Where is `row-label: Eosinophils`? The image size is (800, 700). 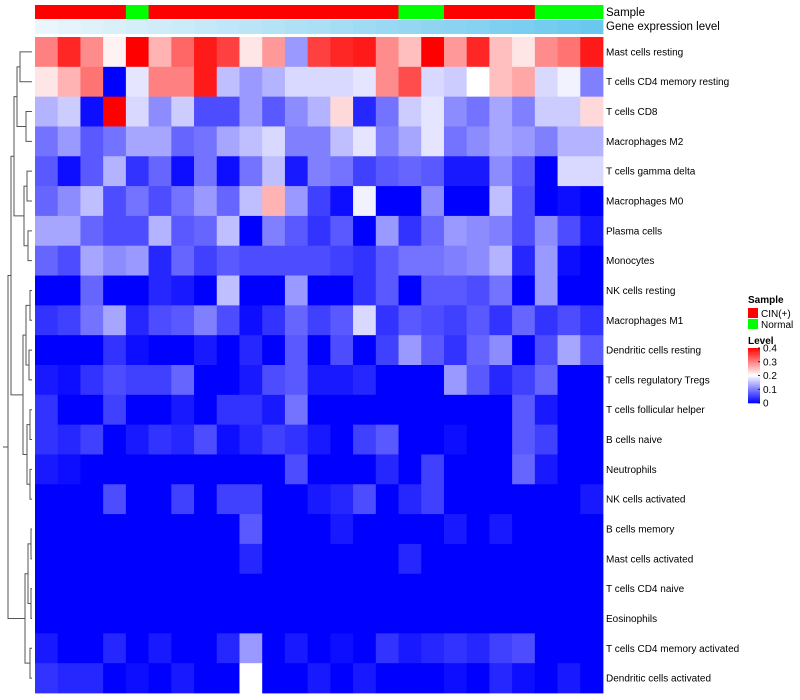 row-label: Eosinophils is located at coordinates (631, 619).